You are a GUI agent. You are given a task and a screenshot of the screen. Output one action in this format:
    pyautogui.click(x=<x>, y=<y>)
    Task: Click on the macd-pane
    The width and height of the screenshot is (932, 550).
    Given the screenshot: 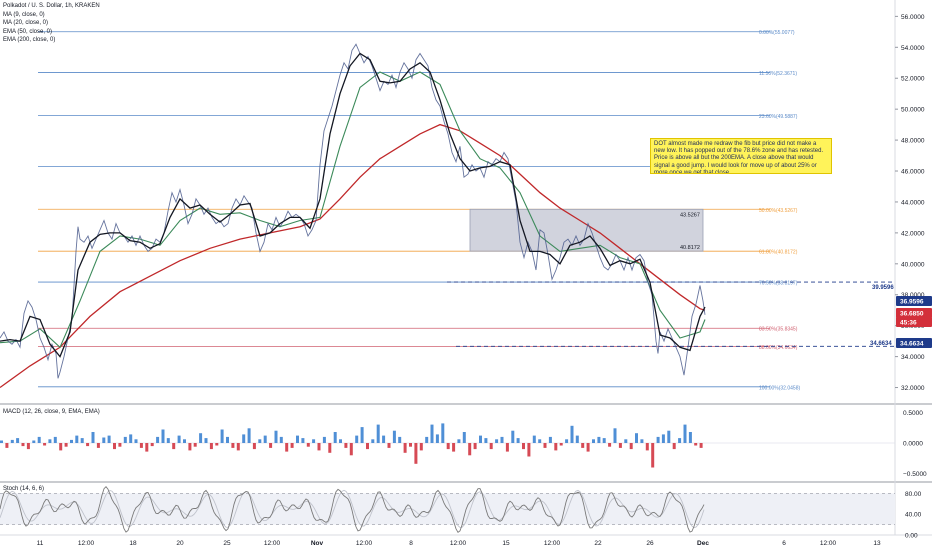 What is the action you would take?
    pyautogui.click(x=447, y=445)
    